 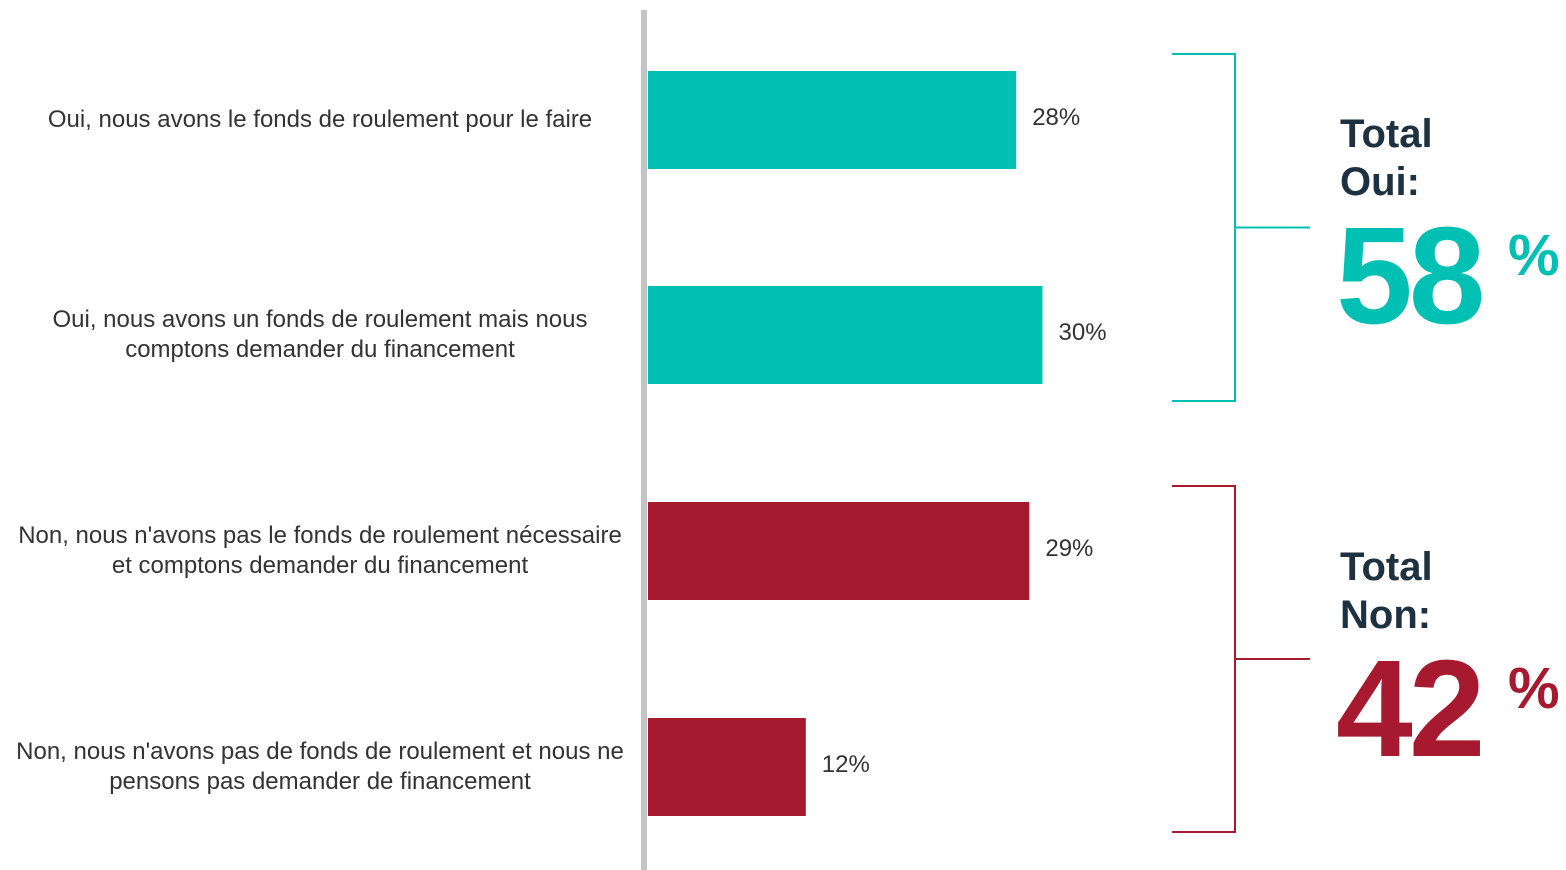 What do you see at coordinates (1069, 548) in the screenshot?
I see `value-label: 29%` at bounding box center [1069, 548].